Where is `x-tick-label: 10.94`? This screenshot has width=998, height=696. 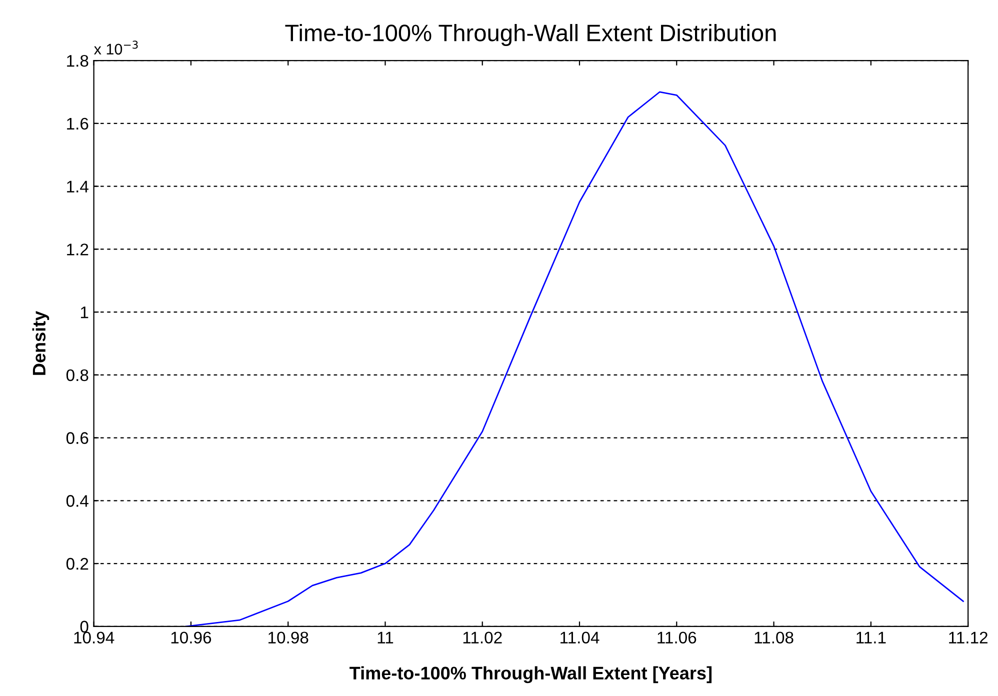
x-tick-label: 10.94 is located at coordinates (94, 638).